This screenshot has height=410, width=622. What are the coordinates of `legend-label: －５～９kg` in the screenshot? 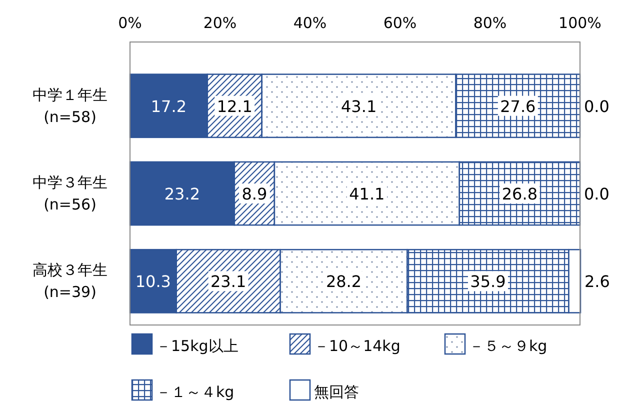 It's located at (508, 346).